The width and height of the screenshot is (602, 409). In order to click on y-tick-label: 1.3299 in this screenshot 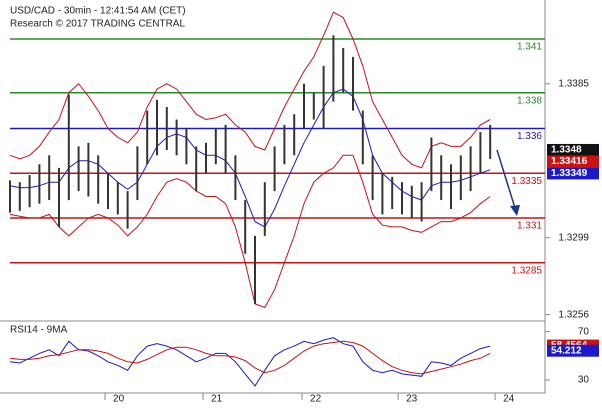, I will do `click(573, 237)`.